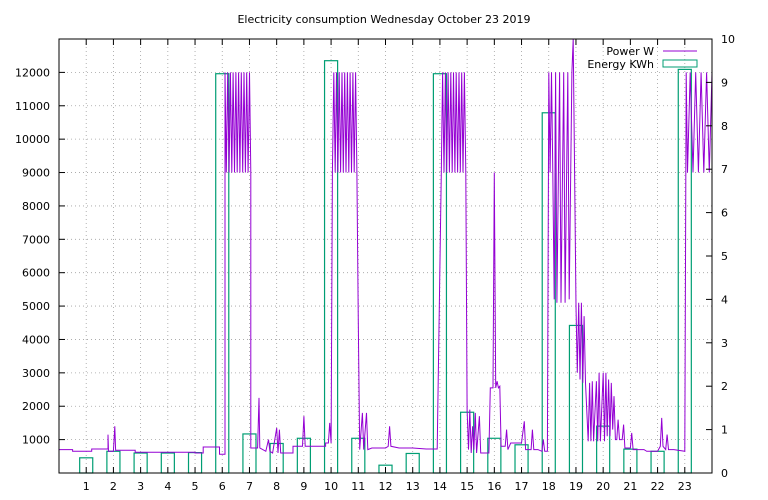 This screenshot has width=768, height=500. I want to click on x-tick-label: 21, so click(630, 486).